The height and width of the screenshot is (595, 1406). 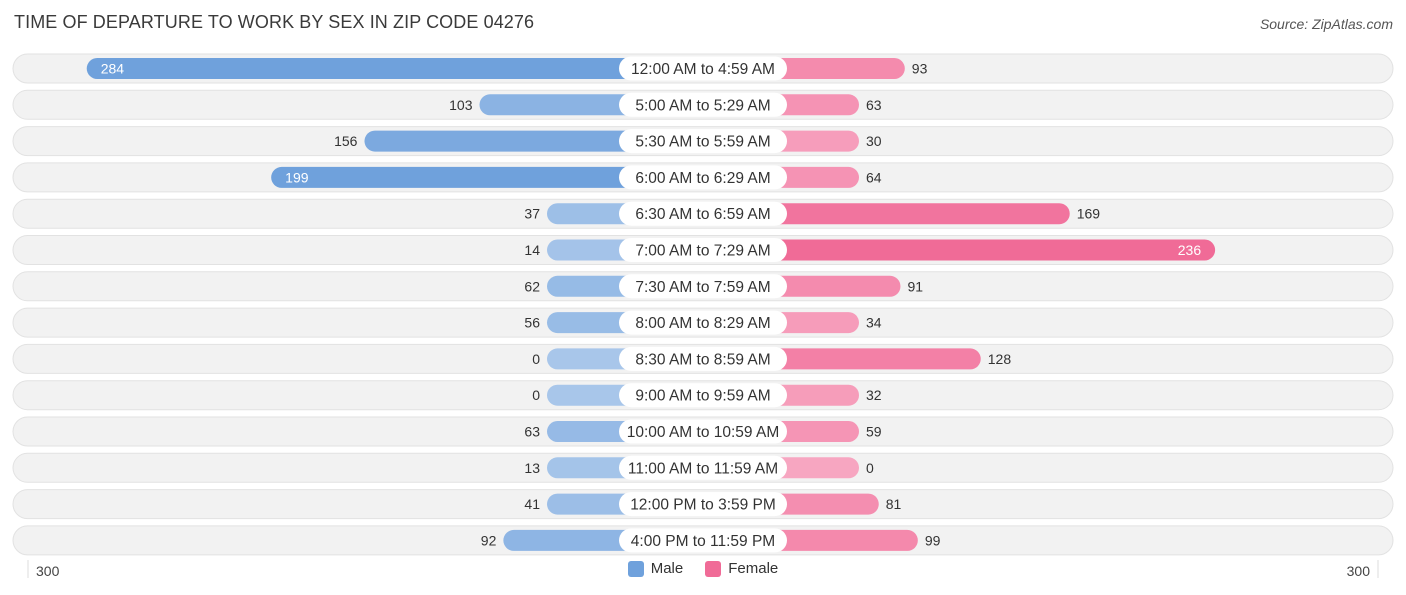 What do you see at coordinates (1190, 250) in the screenshot?
I see `value-label-female: 236` at bounding box center [1190, 250].